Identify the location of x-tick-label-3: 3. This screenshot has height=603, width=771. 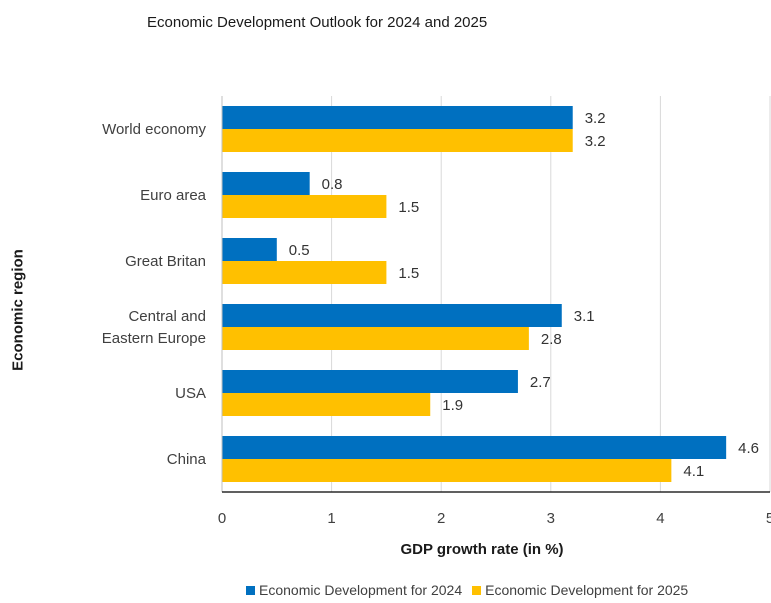
(551, 518).